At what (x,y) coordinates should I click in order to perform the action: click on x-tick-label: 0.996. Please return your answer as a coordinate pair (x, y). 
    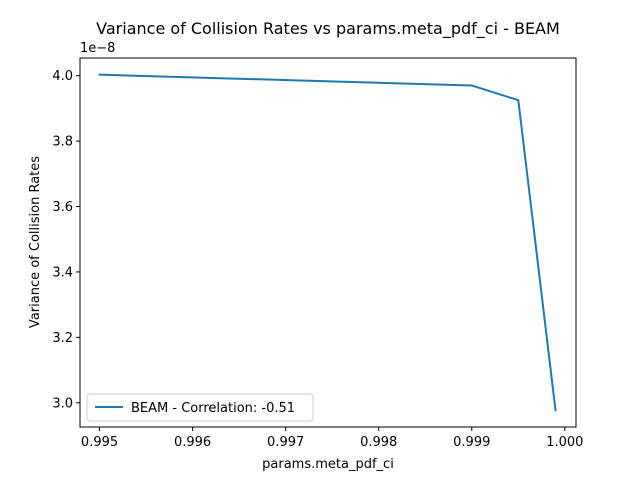
    Looking at the image, I should click on (192, 442).